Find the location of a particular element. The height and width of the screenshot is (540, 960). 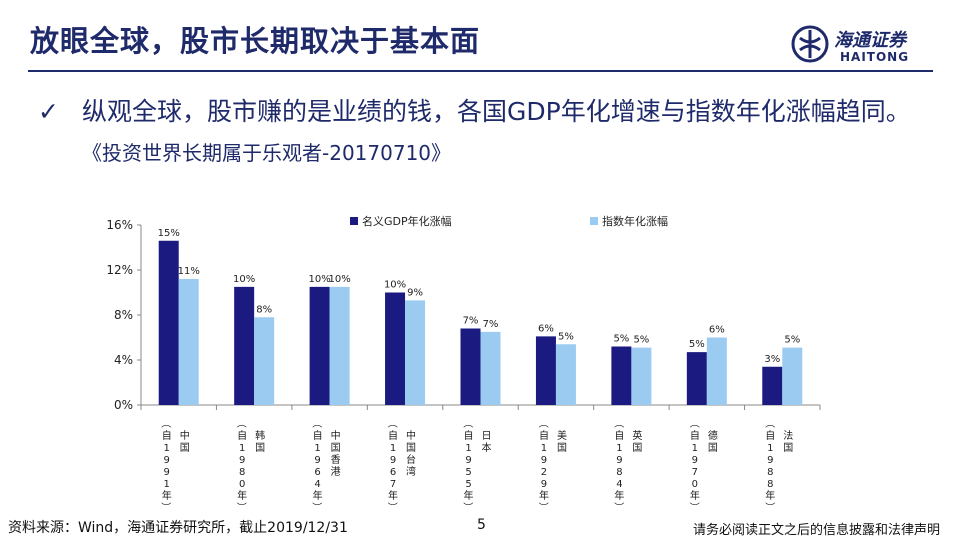

y-tick-label: 8% is located at coordinates (123, 315).